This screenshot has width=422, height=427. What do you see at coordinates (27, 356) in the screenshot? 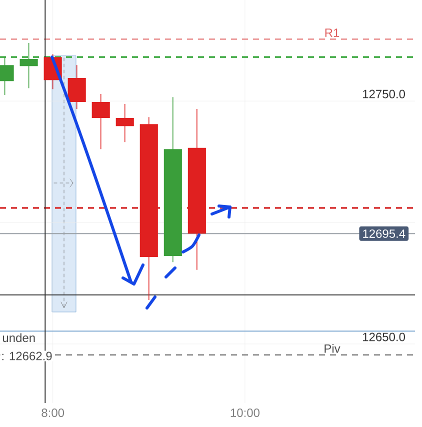
I see `annotation: : 12662.9` at bounding box center [27, 356].